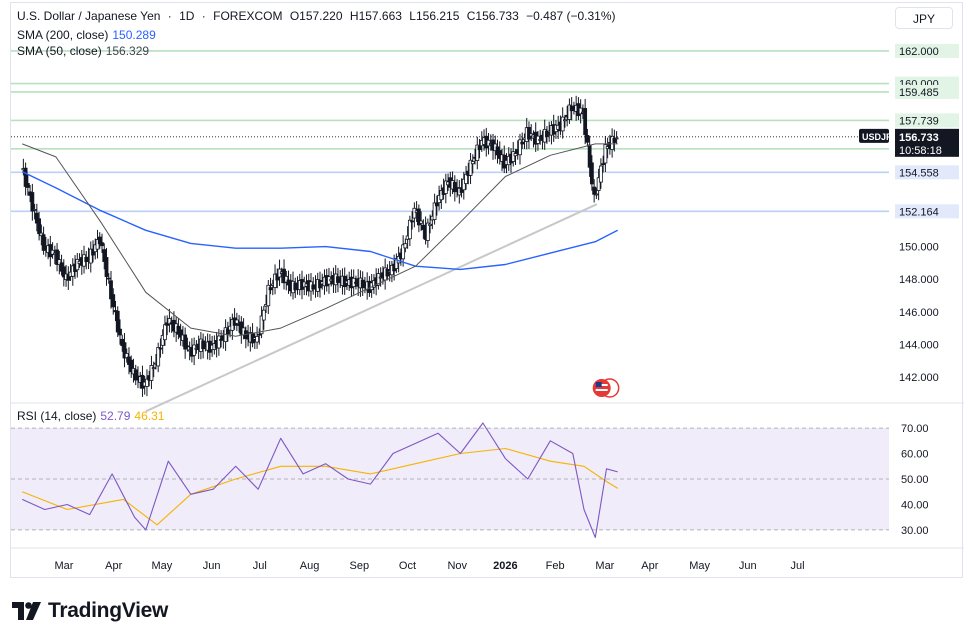  Describe the element at coordinates (555, 566) in the screenshot. I see `time-tick-label: Feb` at that location.